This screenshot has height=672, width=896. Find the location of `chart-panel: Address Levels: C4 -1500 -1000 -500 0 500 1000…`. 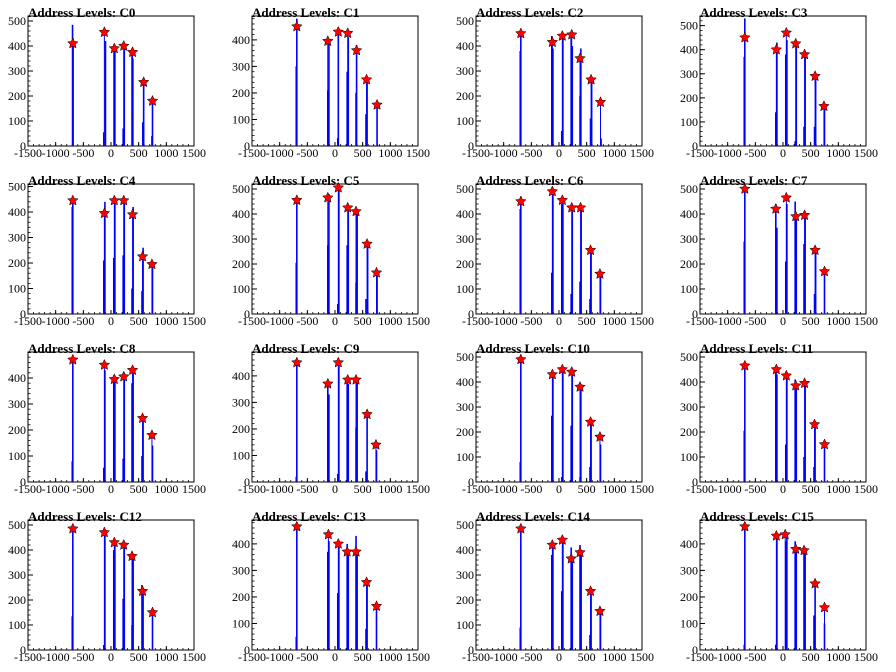

chart-panel: Address Levels: C4 -1500 -1000 -500 0 500 1000… is located at coordinates (112, 252).